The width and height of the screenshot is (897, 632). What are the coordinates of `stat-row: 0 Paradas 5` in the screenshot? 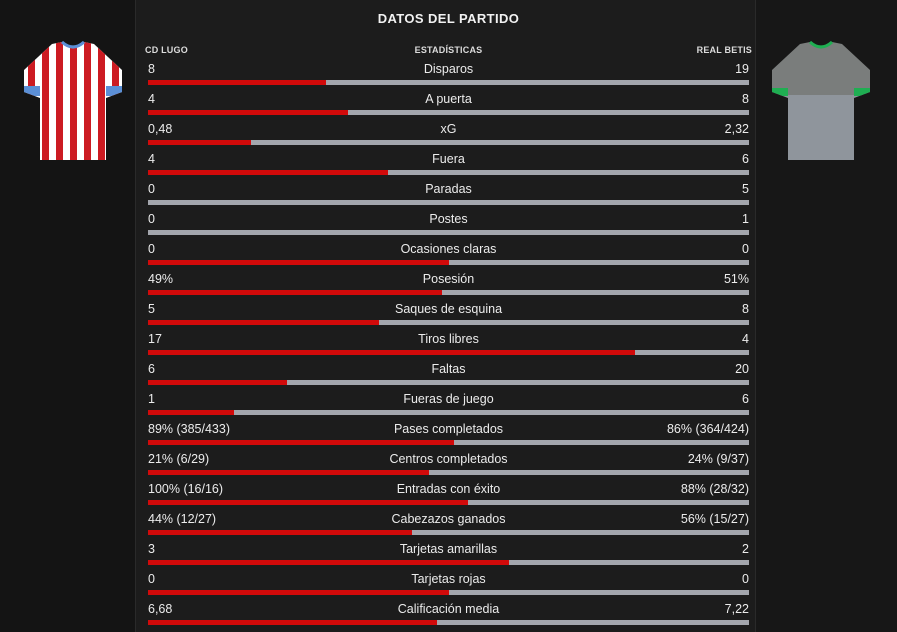 It's located at (448, 195).